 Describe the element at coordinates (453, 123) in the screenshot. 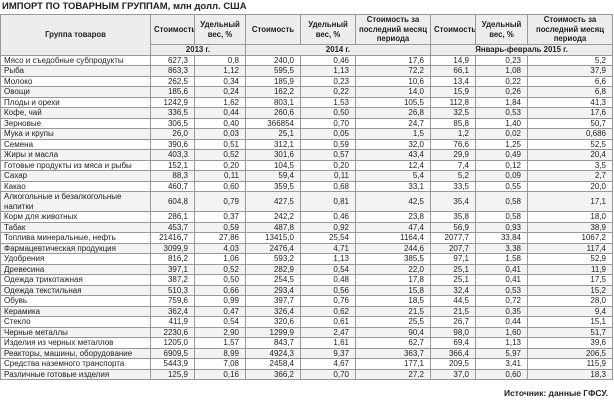

I see `value-cell: 85,8` at that location.